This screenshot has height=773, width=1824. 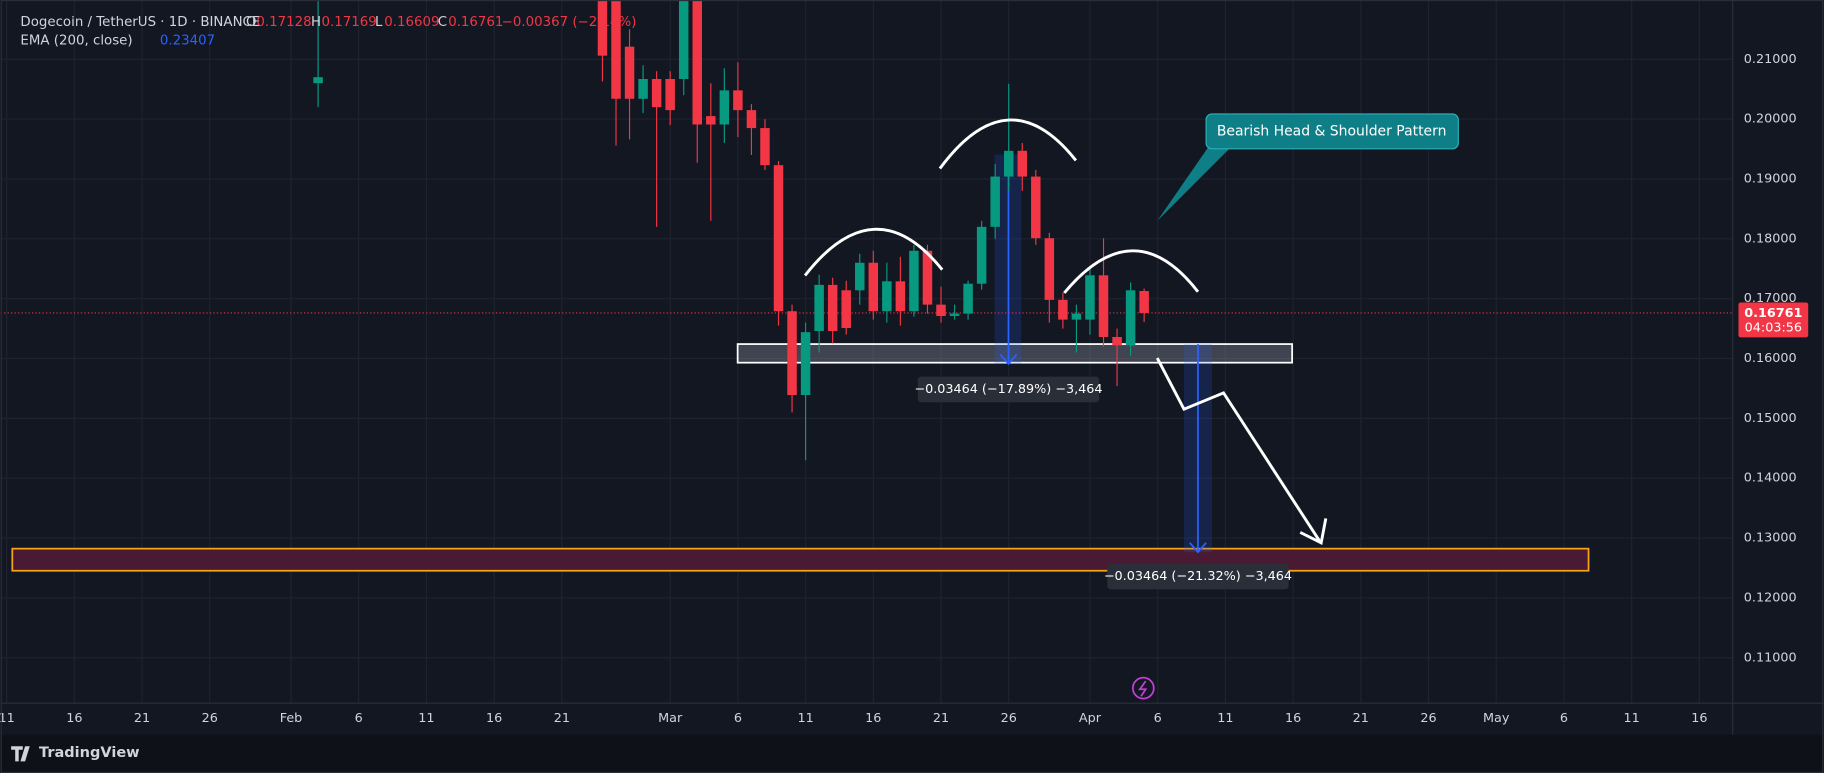 I want to click on y-tick-label: 0.20000, so click(x=1770, y=119).